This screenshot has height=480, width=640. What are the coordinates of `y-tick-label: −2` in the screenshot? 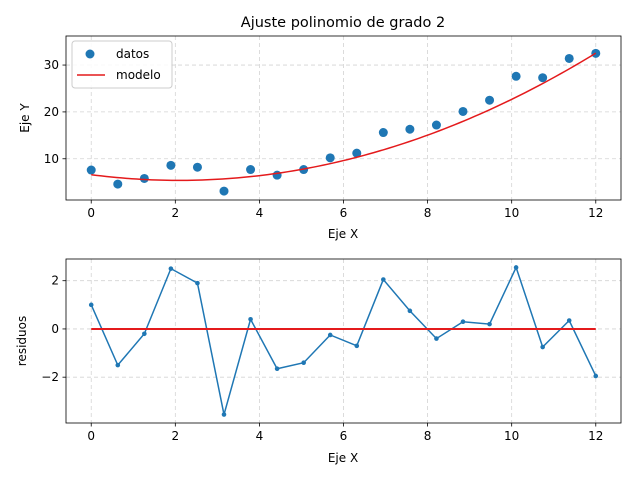 It's located at (50, 377).